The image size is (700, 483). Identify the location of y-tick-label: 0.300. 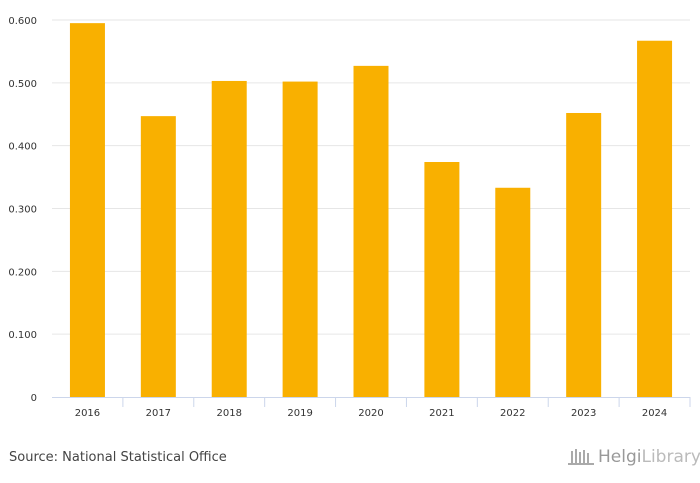
(22, 210).